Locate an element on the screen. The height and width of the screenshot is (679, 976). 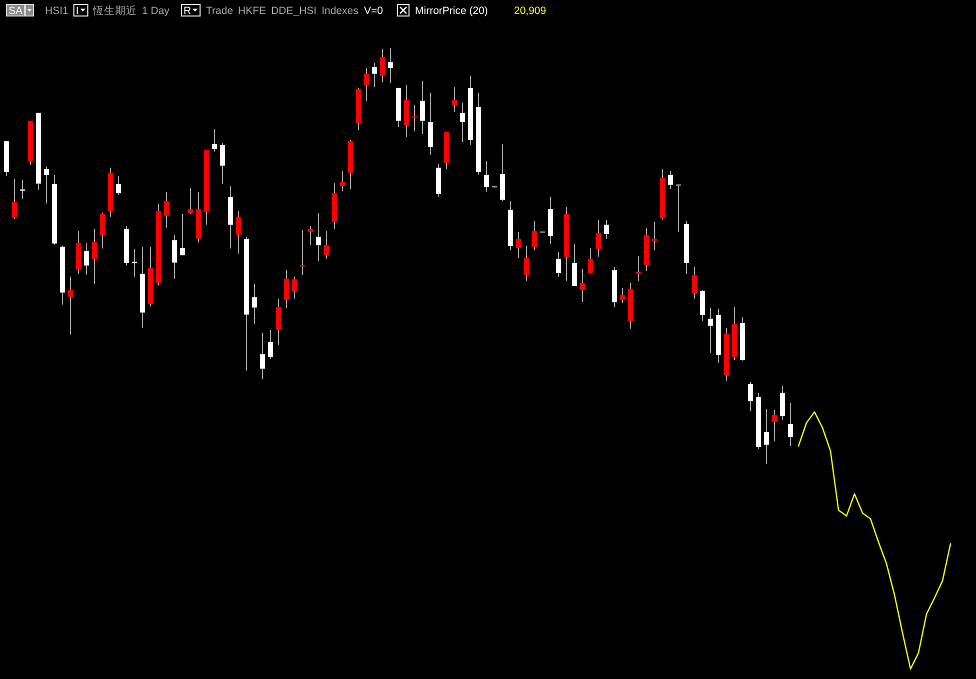
text: SA is located at coordinates (15, 10).